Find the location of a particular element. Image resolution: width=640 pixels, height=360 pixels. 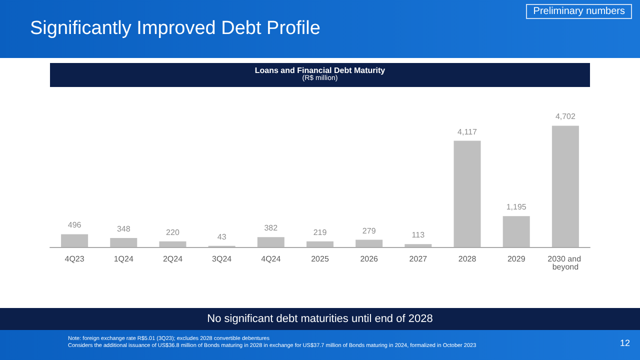

x-tick-label: 4Q23 is located at coordinates (74, 259).